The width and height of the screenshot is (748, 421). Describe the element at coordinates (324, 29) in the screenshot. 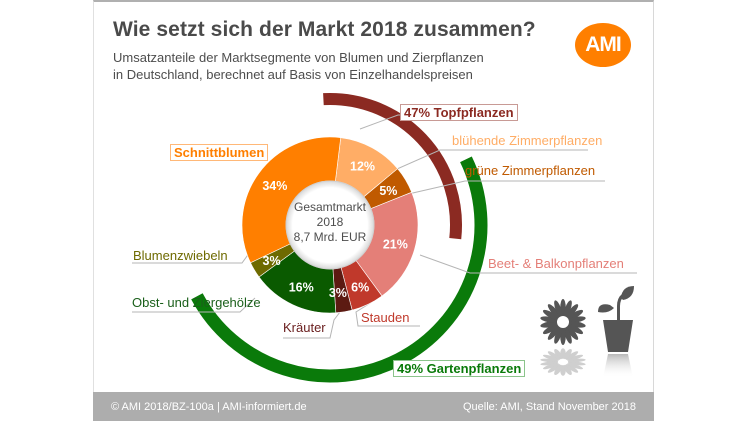

I see `chart-title: Wie setzt sich der Markt 2018 zusammen?` at that location.